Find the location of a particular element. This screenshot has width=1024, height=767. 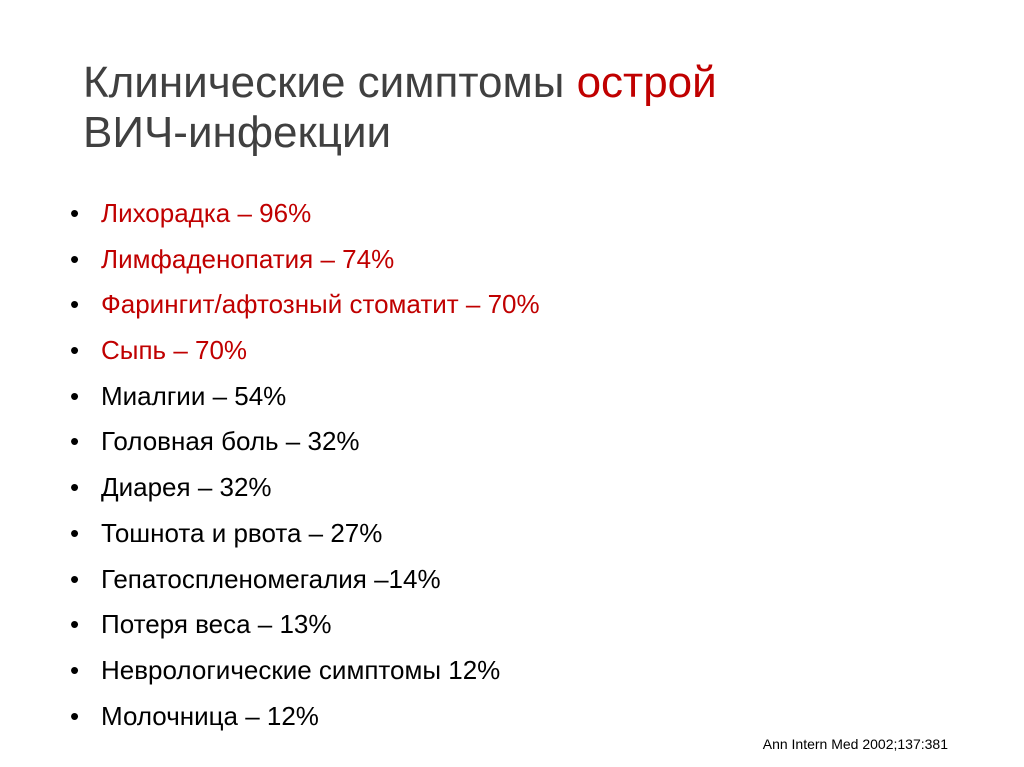

item-text: Головная боль – 32% is located at coordinates (230, 441).